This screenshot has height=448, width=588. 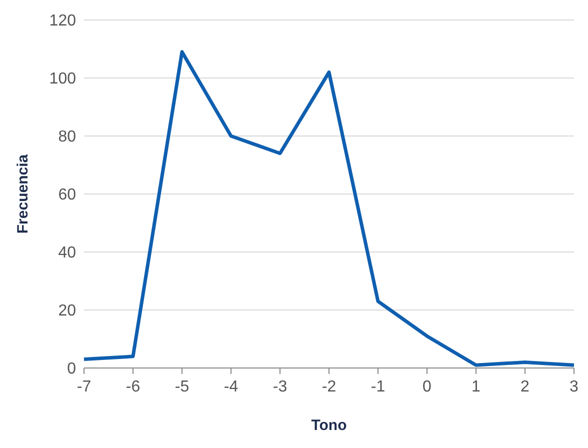 What do you see at coordinates (574, 387) in the screenshot?
I see `x-tick-label: 3` at bounding box center [574, 387].